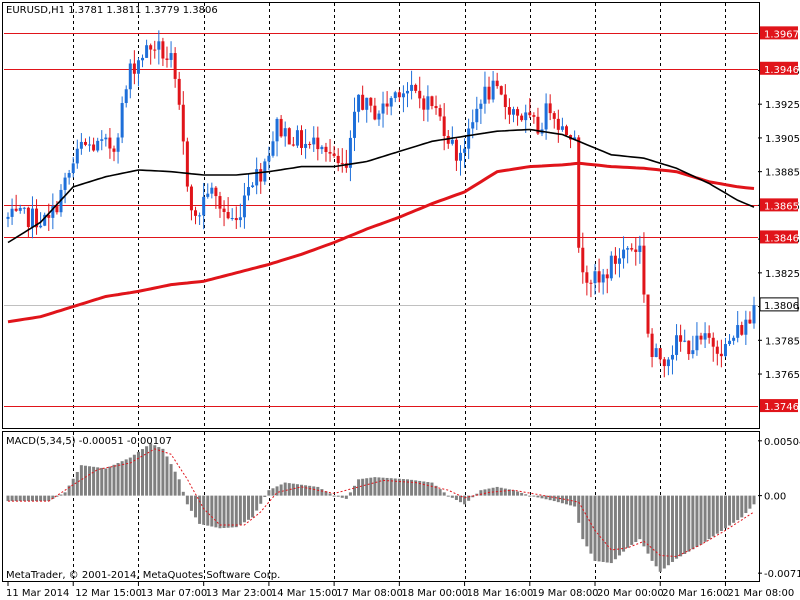  Describe the element at coordinates (779, 237) in the screenshot. I see `price-level-tag` at that location.